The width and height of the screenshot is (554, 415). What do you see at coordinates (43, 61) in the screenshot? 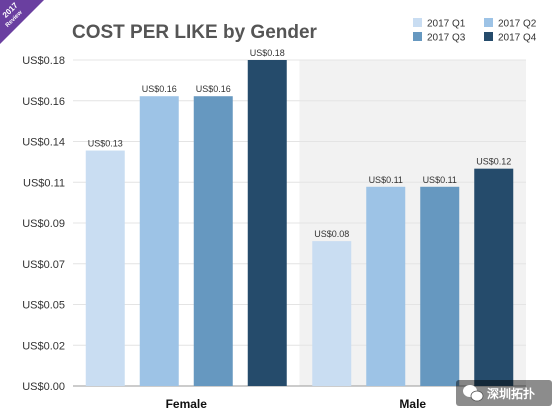
I see `y-tick-label: US$0.18` at bounding box center [43, 61].